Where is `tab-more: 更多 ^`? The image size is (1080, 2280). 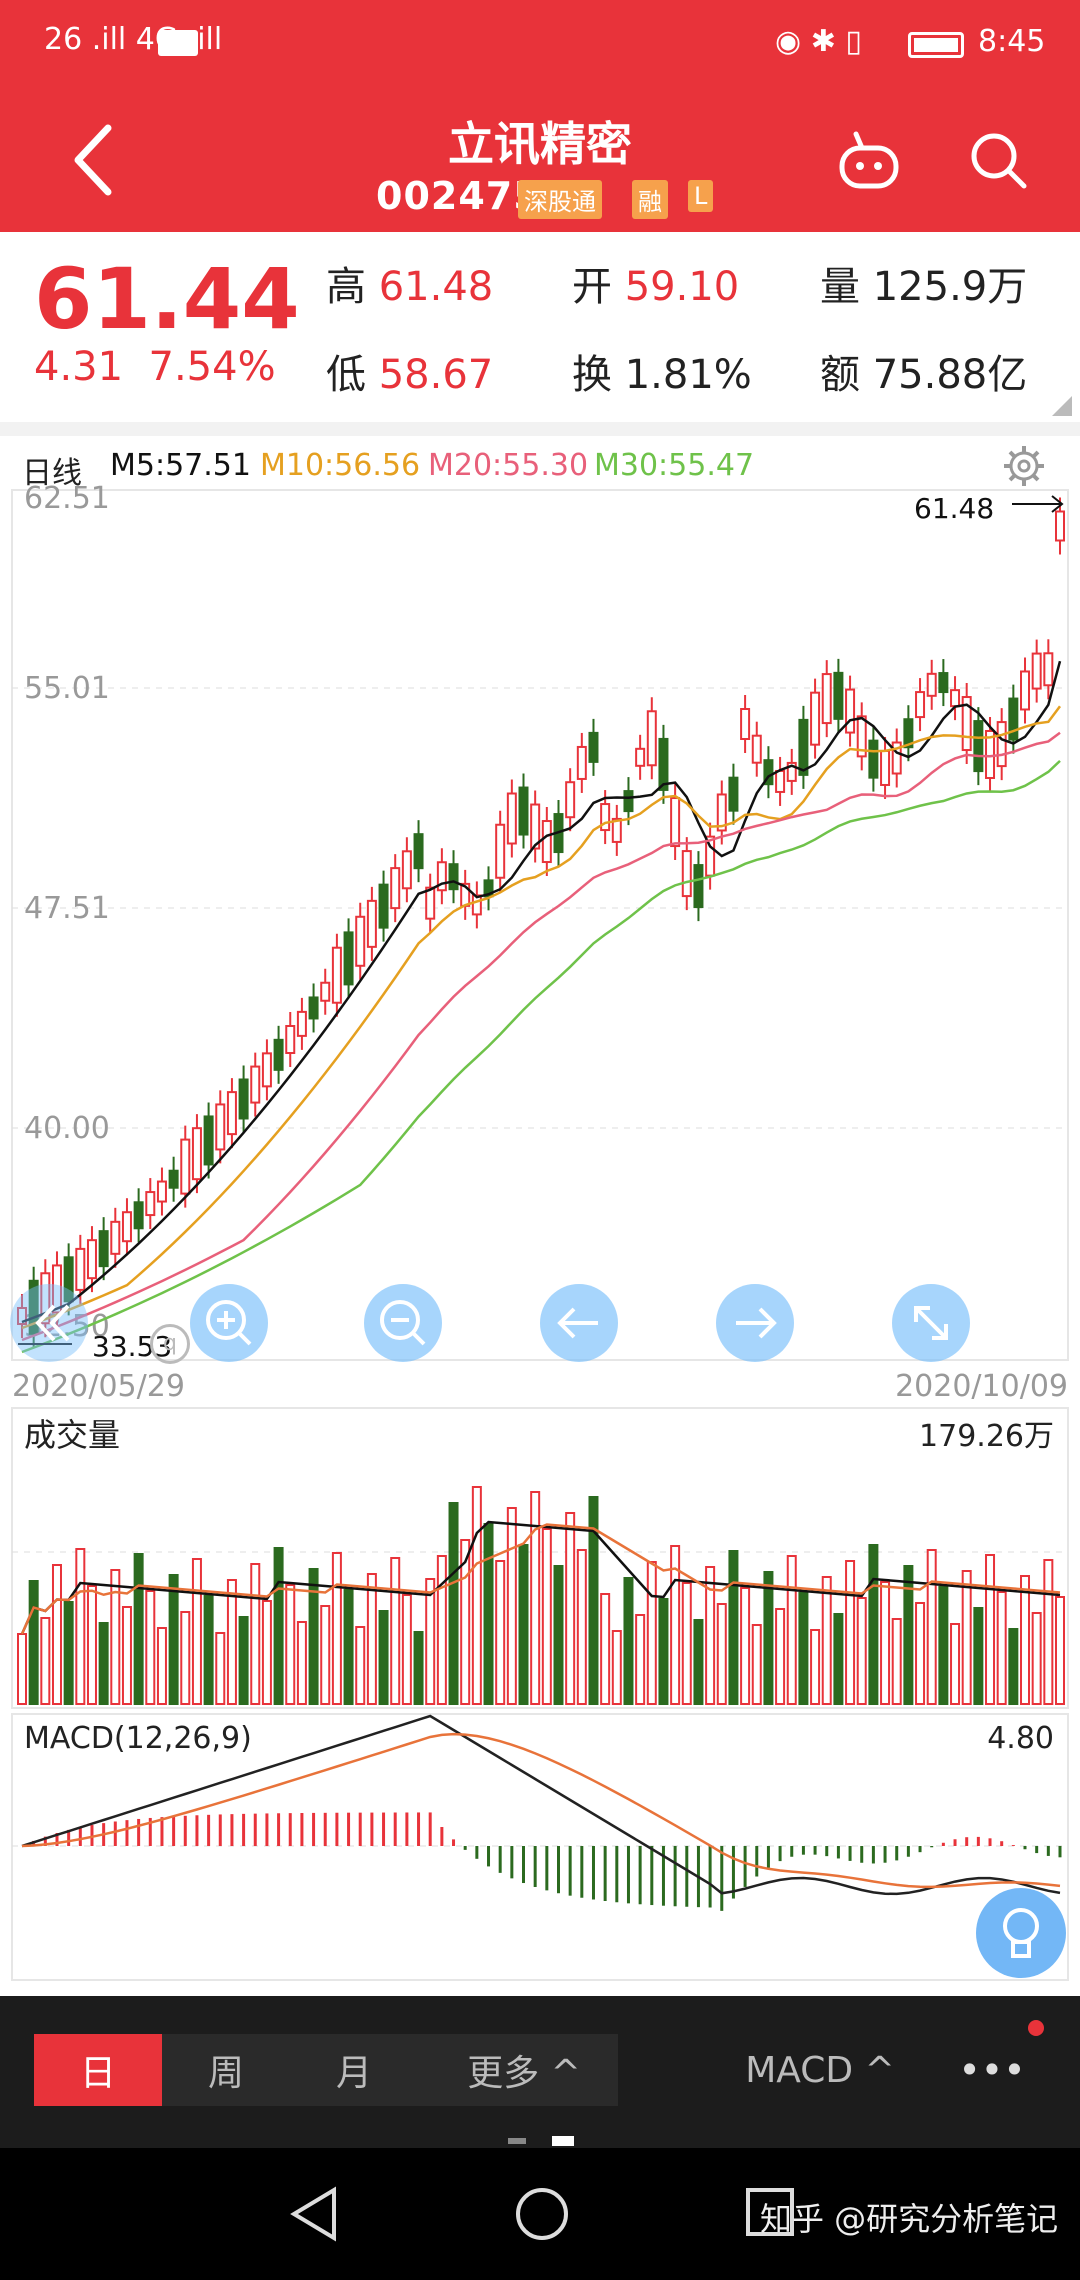
tab-more: 更多 ^ is located at coordinates (524, 2073).